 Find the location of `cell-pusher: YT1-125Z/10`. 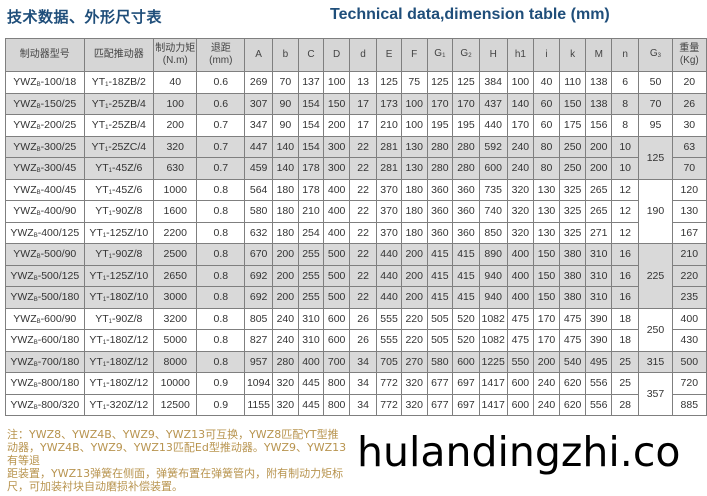

cell-pusher: YT1-125Z/10 is located at coordinates (119, 232).